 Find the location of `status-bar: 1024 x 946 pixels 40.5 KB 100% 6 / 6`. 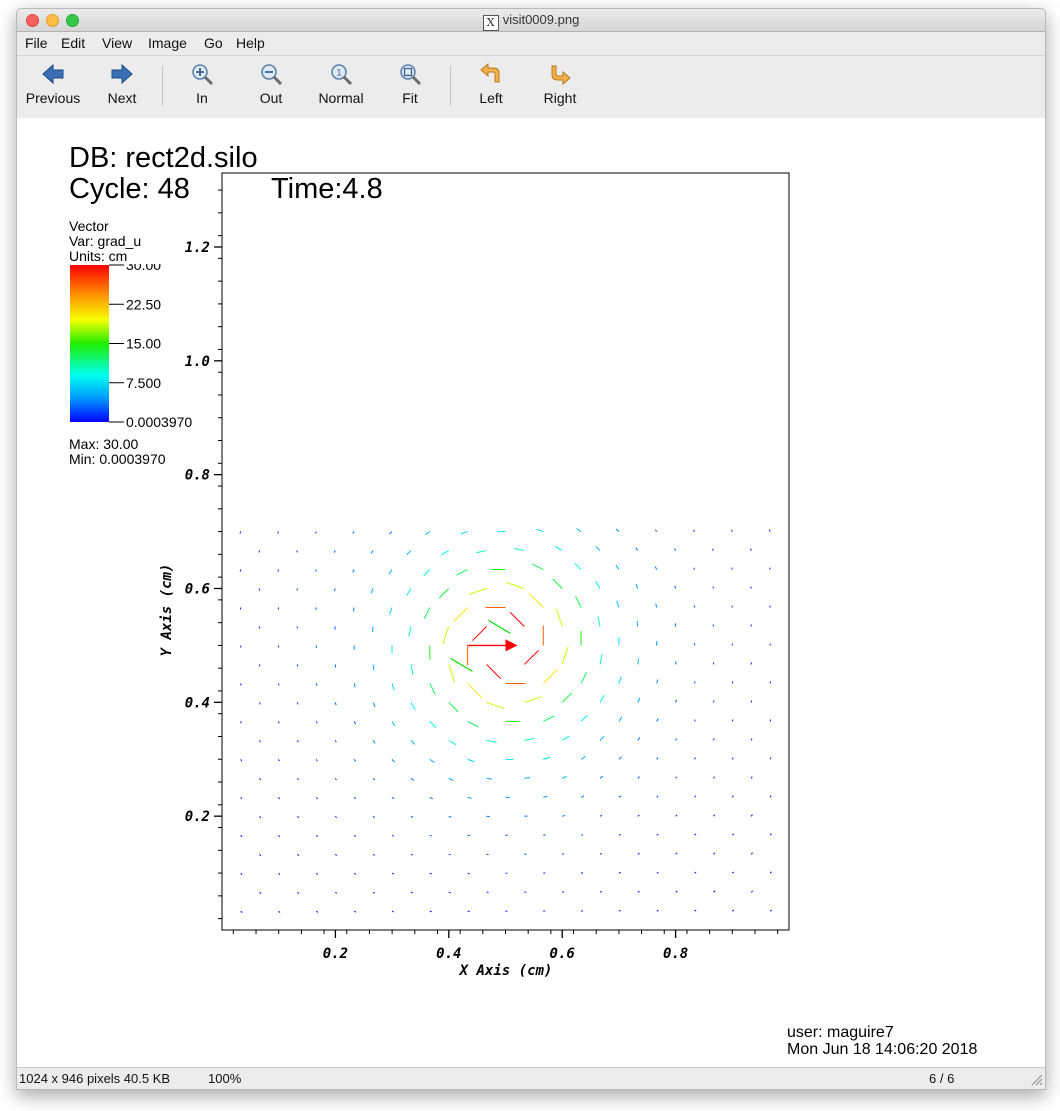

status-bar: 1024 x 946 pixels 40.5 KB 100% 6 / 6 is located at coordinates (531, 1078).